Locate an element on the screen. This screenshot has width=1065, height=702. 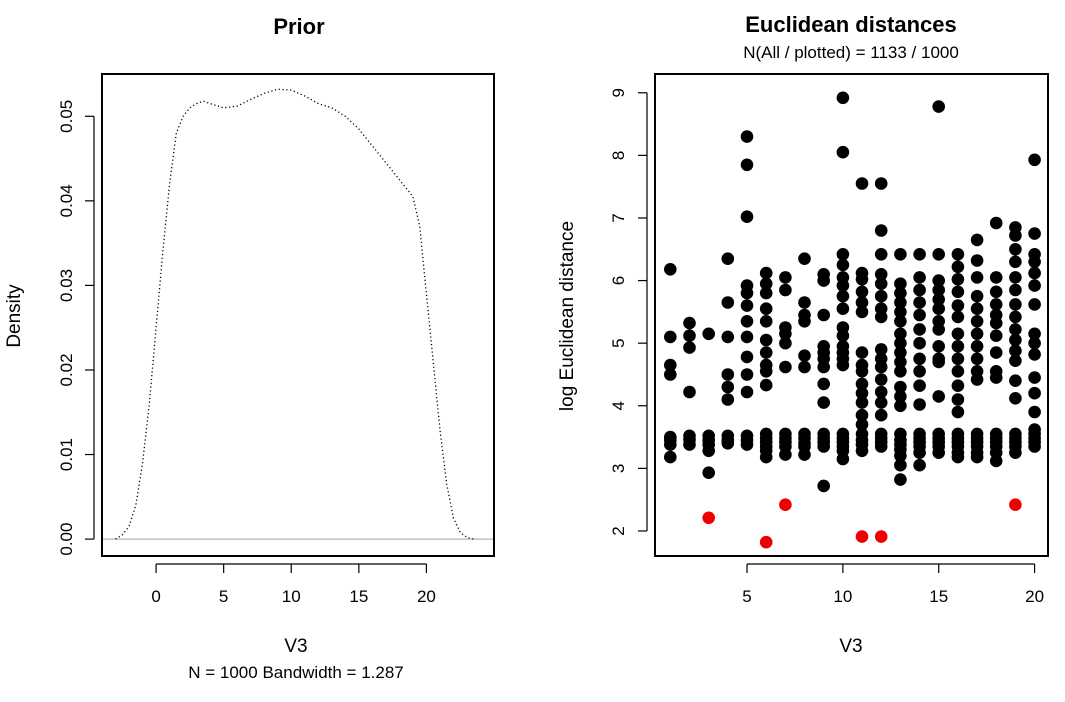
density-y-label: Density is located at coordinates (14, 316).